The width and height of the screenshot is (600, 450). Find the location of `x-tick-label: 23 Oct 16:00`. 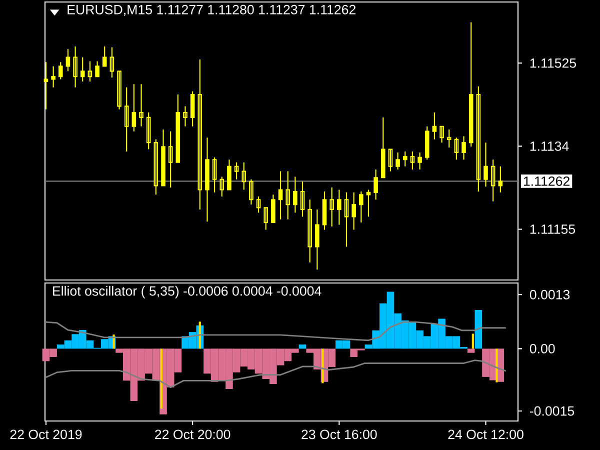

x-tick-label: 23 Oct 16:00 is located at coordinates (339, 435).